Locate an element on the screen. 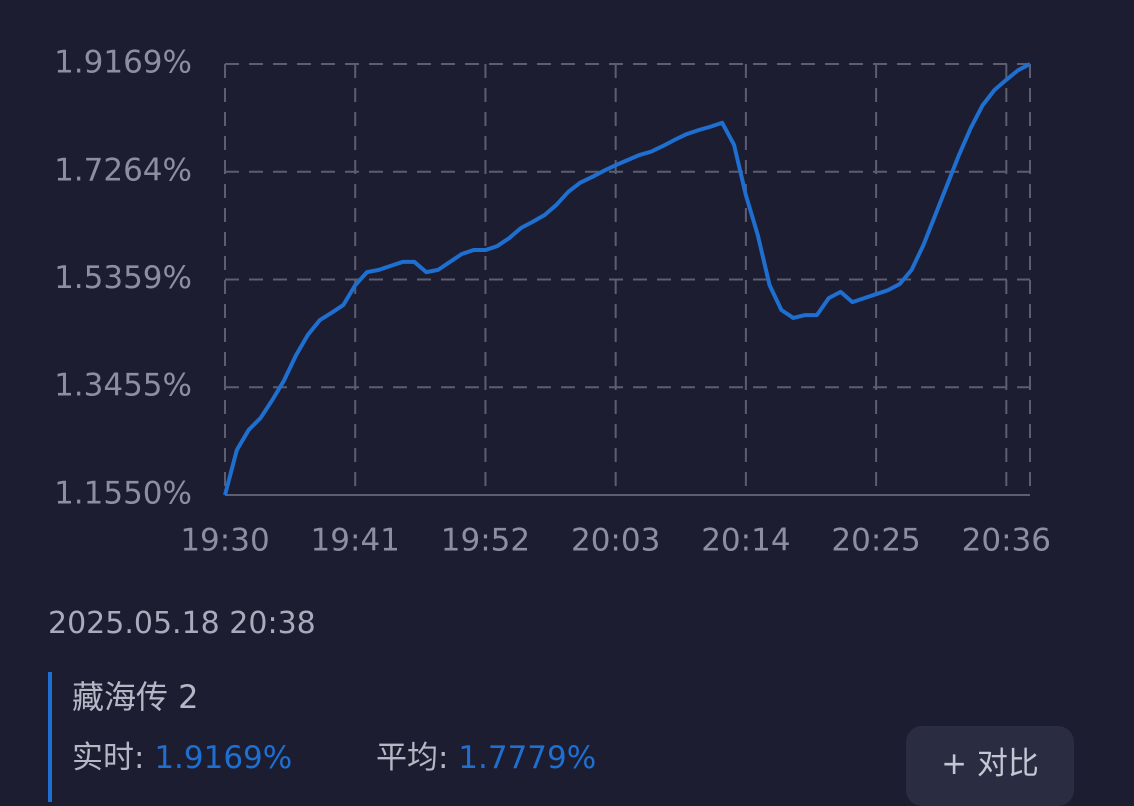 The width and height of the screenshot is (1134, 806). compare-button: + 对比 is located at coordinates (990, 766).